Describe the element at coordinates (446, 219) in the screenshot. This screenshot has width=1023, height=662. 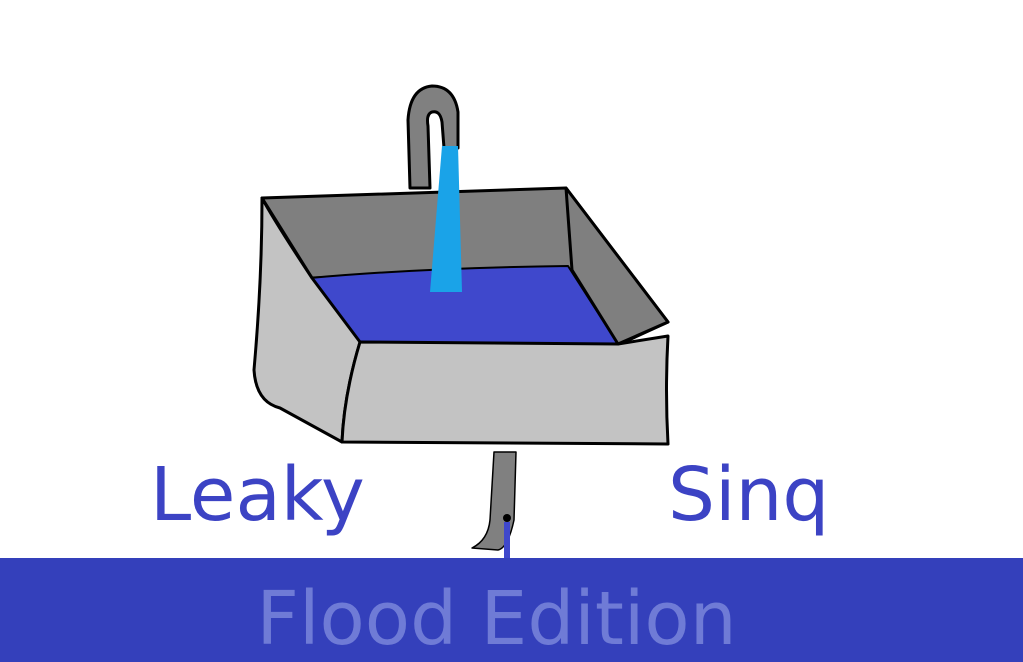
I see `water-stream-icon` at that location.